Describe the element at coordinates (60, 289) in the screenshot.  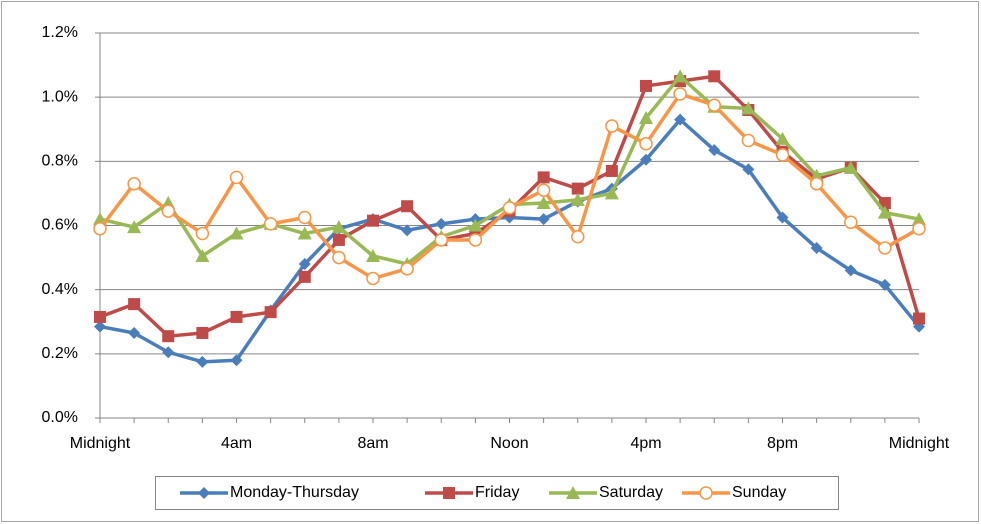
I see `y-tick-label: 0.4%` at that location.